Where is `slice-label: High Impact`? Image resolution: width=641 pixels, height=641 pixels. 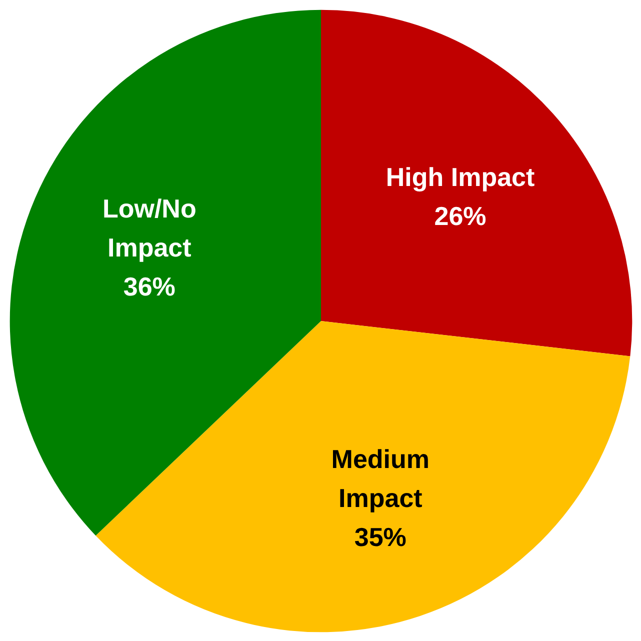 slice-label: High Impact is located at coordinates (461, 177).